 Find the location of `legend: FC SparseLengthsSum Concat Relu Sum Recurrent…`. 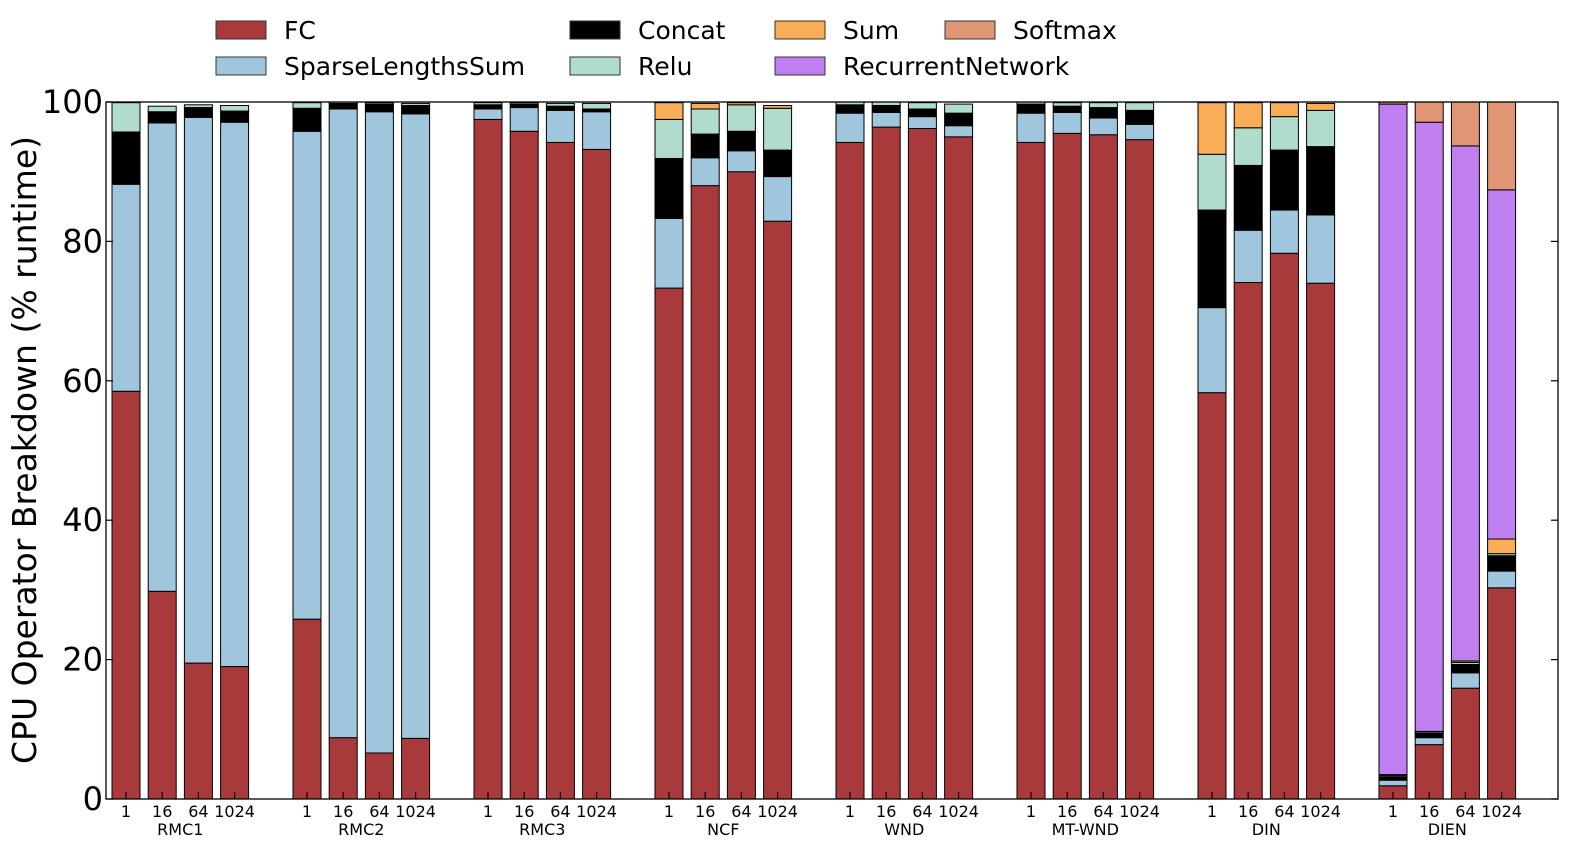

legend: FC SparseLengthsSum Concat Relu Sum Recurrent… is located at coordinates (666, 48).